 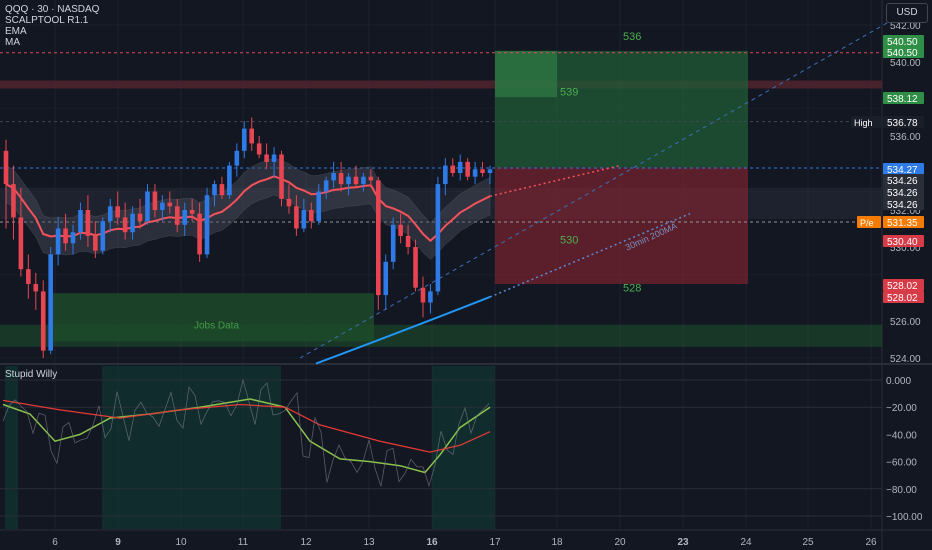 I want to click on currency-button: USD, so click(x=907, y=13).